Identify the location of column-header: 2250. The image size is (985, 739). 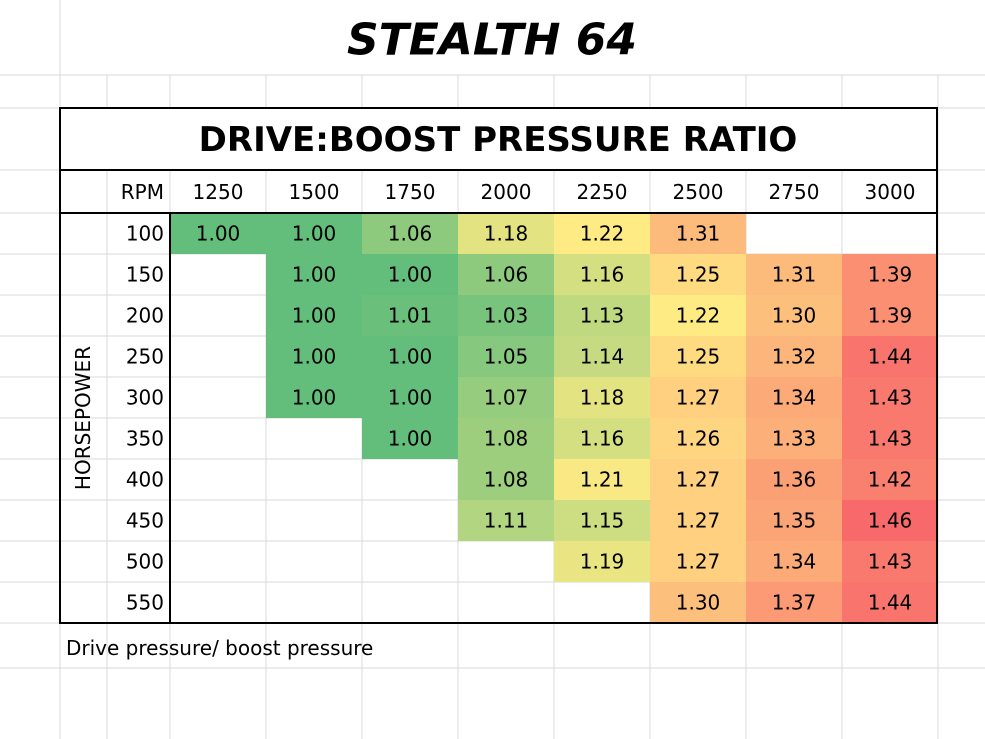
(602, 192).